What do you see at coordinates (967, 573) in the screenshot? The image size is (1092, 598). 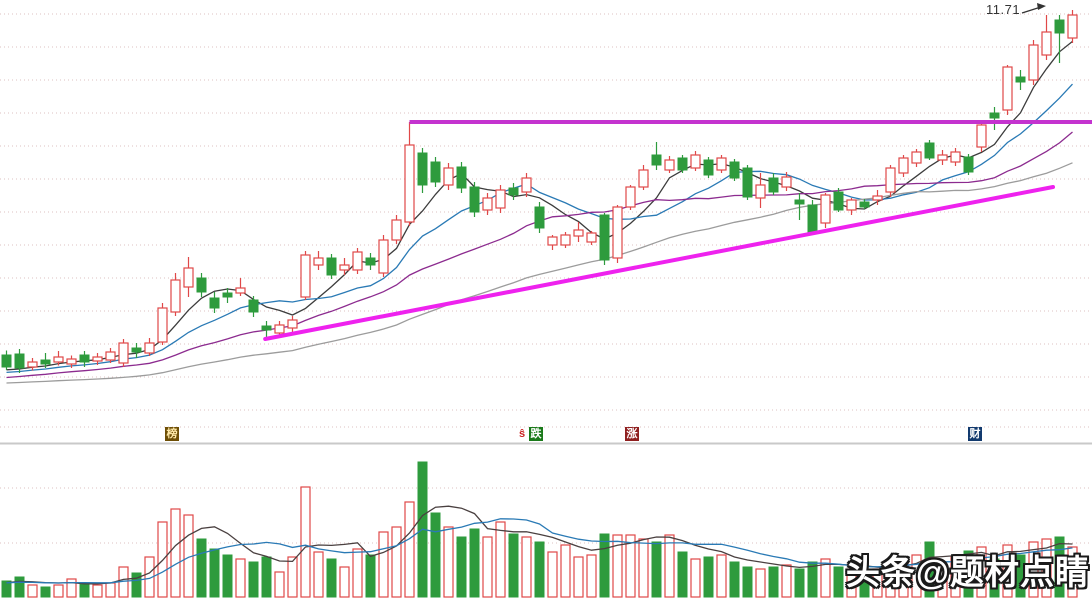 I see `watermark: 头条@题材点睛` at bounding box center [967, 573].